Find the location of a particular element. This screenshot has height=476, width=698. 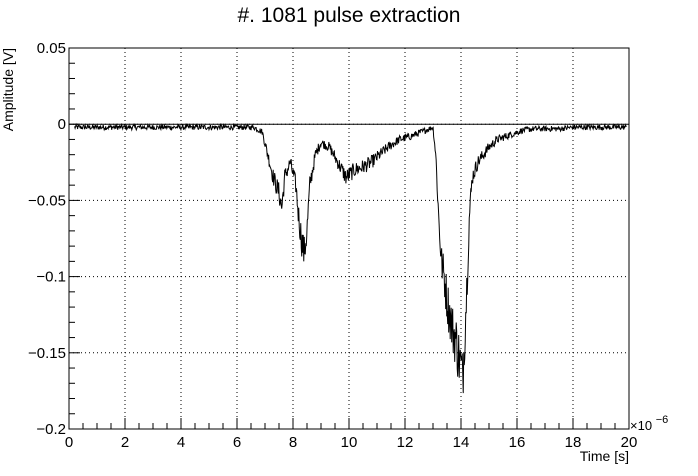

y-tick-label: 0 is located at coordinates (62, 124).